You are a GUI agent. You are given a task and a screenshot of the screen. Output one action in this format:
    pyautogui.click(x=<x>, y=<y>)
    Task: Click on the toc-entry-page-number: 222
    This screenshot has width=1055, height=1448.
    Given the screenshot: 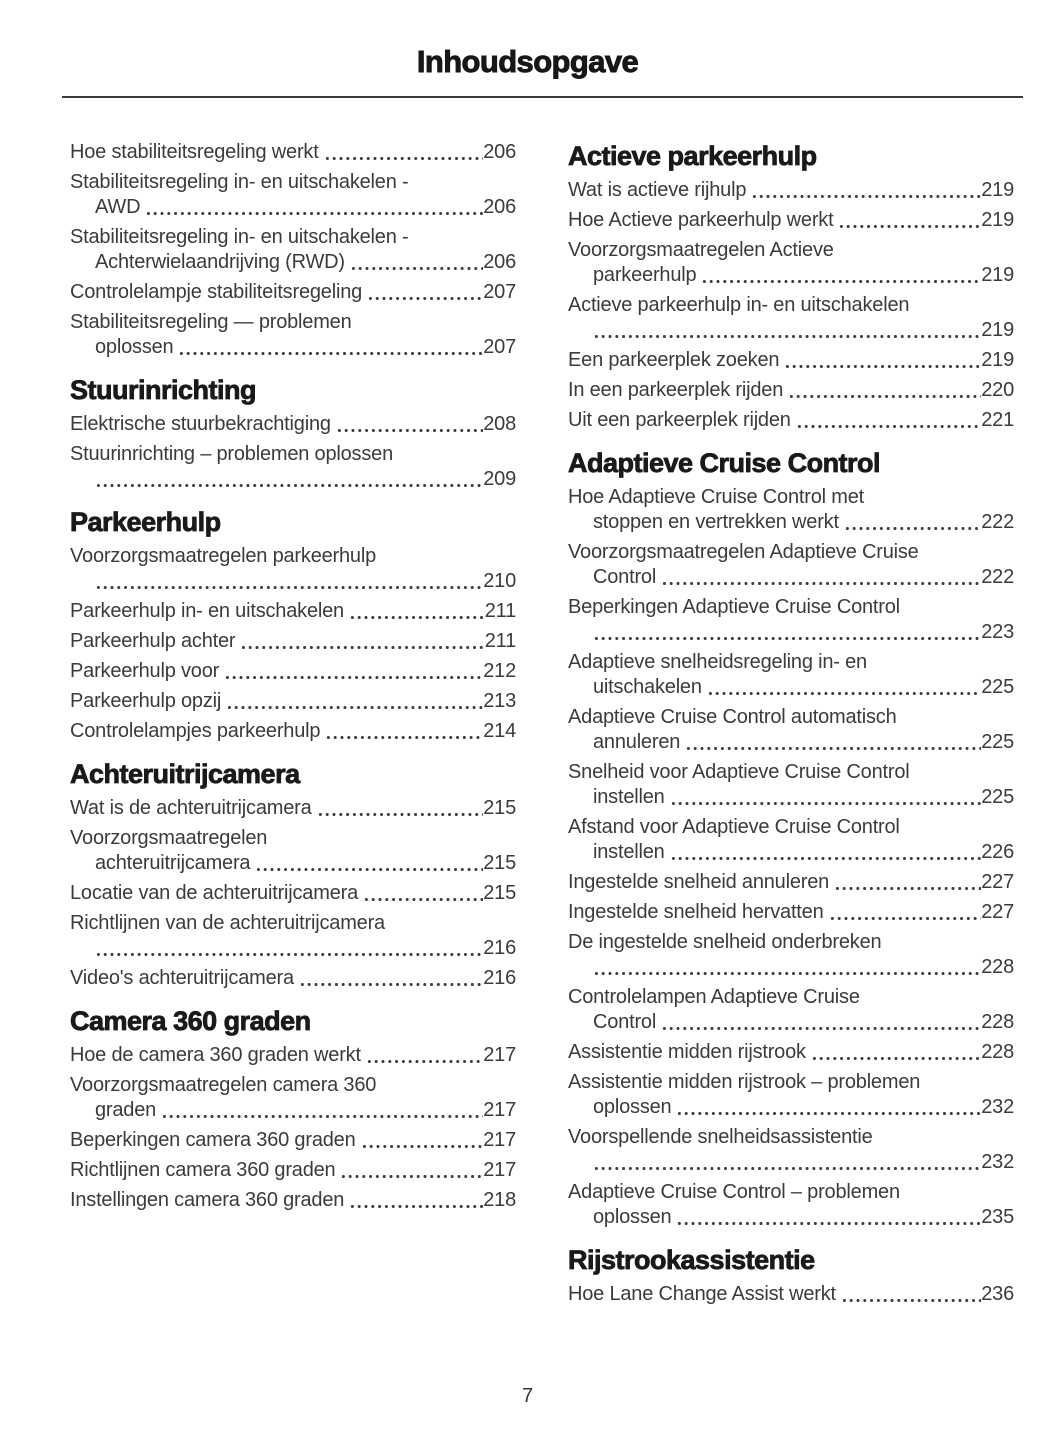 What is the action you would take?
    pyautogui.click(x=997, y=577)
    